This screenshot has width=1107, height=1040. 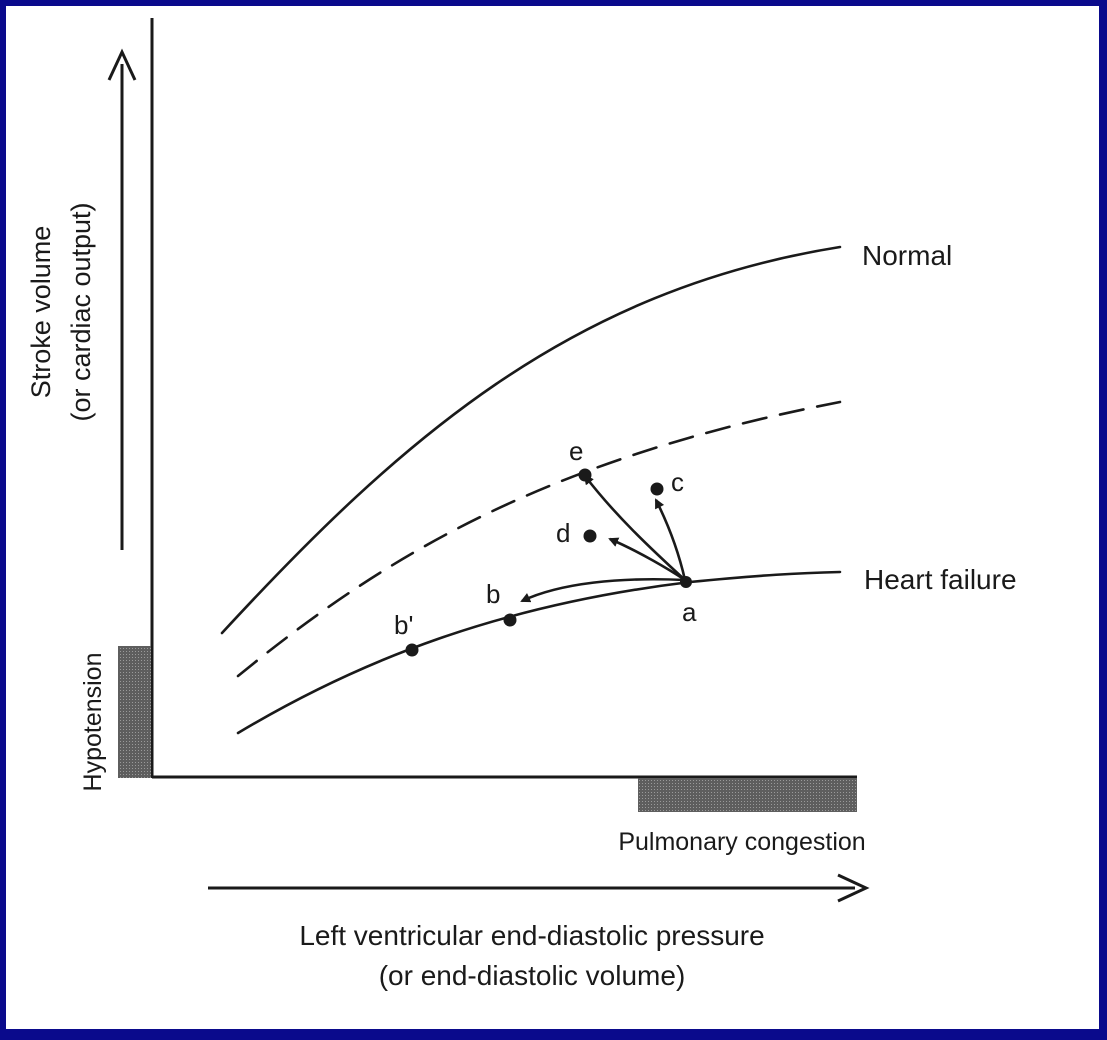 I want to click on y-axis-label-line1: Stroke volume, so click(x=41, y=312).